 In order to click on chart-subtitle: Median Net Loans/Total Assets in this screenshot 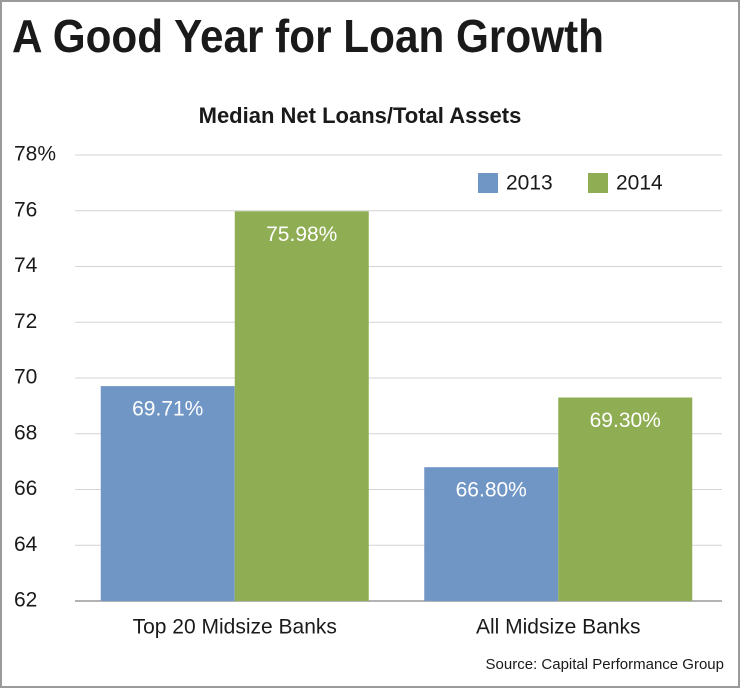, I will do `click(360, 115)`.